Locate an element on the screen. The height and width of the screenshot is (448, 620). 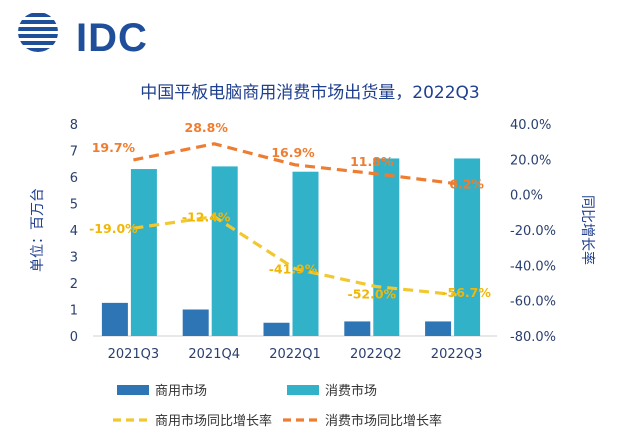
y-tick-label: 5 is located at coordinates (74, 205).